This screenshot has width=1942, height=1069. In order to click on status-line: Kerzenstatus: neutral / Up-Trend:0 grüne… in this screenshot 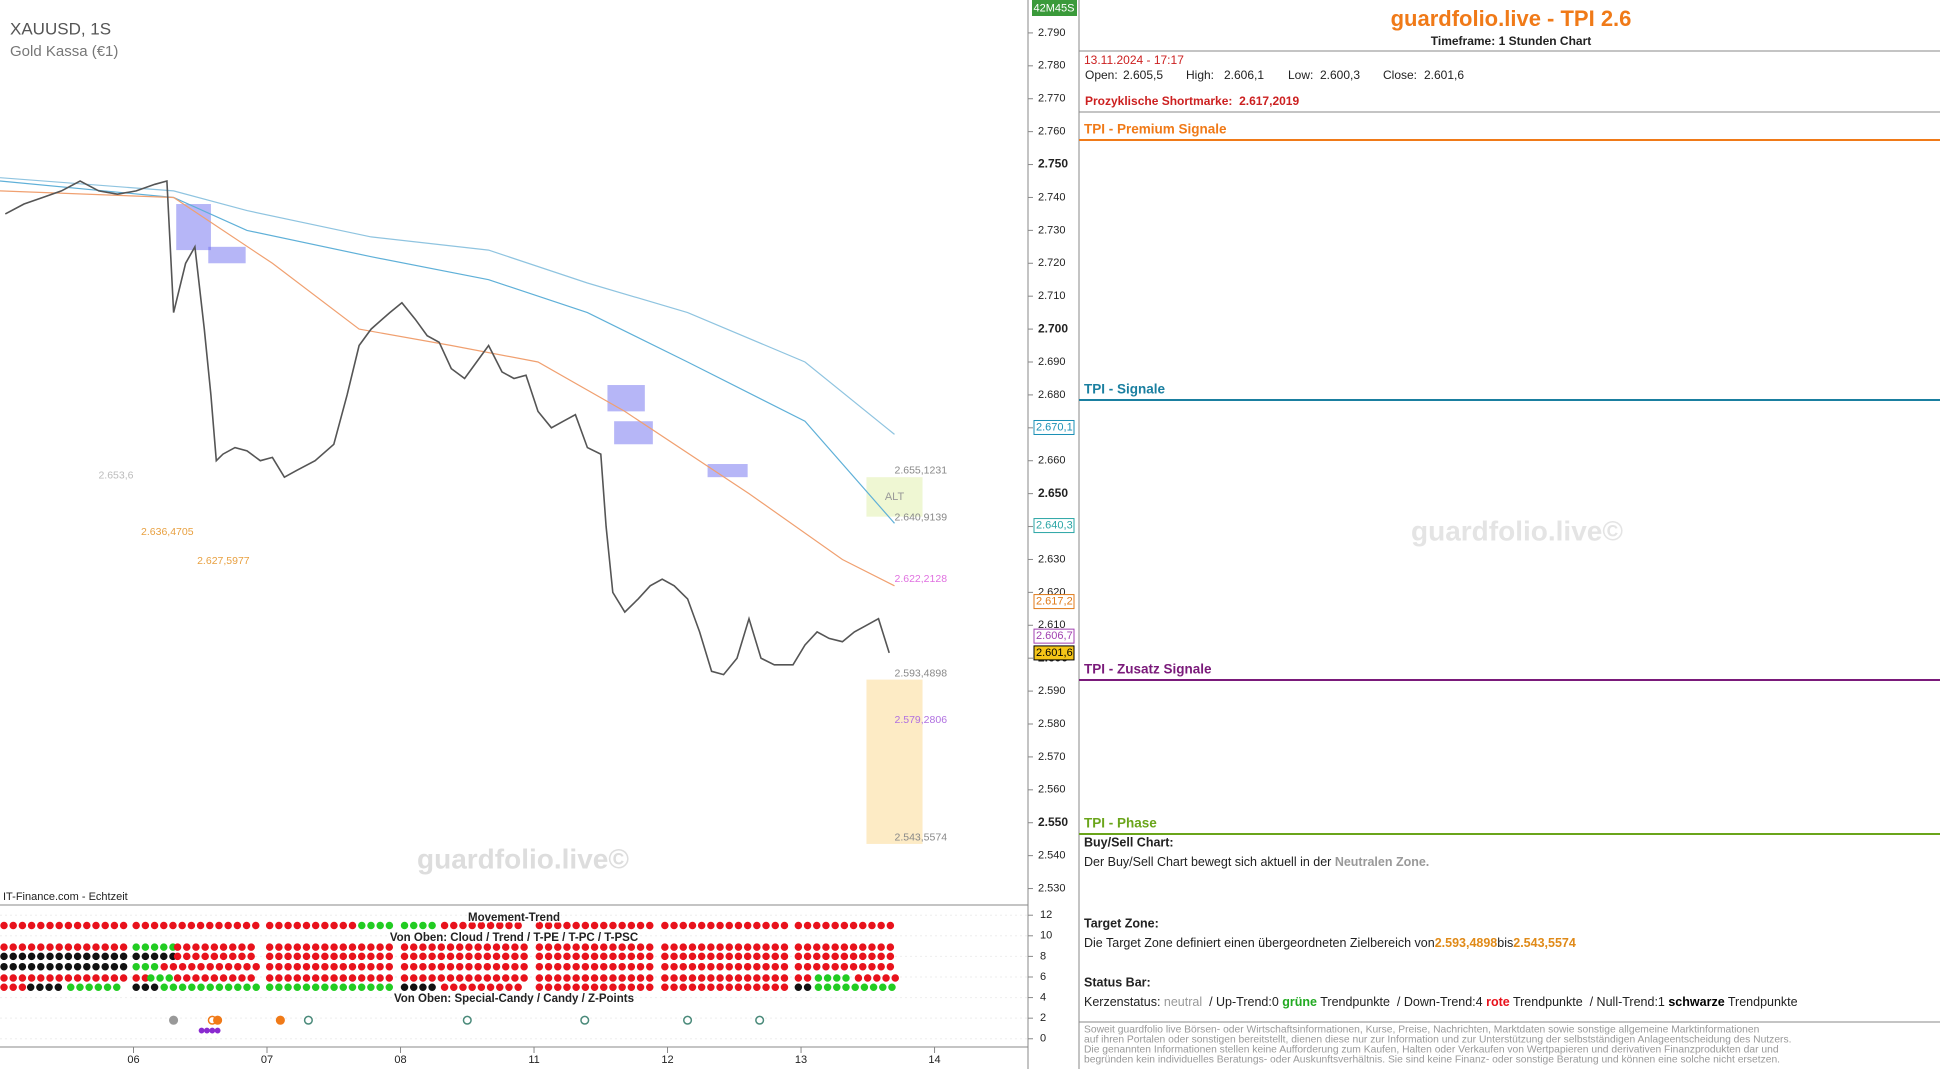, I will do `click(1441, 1002)`.